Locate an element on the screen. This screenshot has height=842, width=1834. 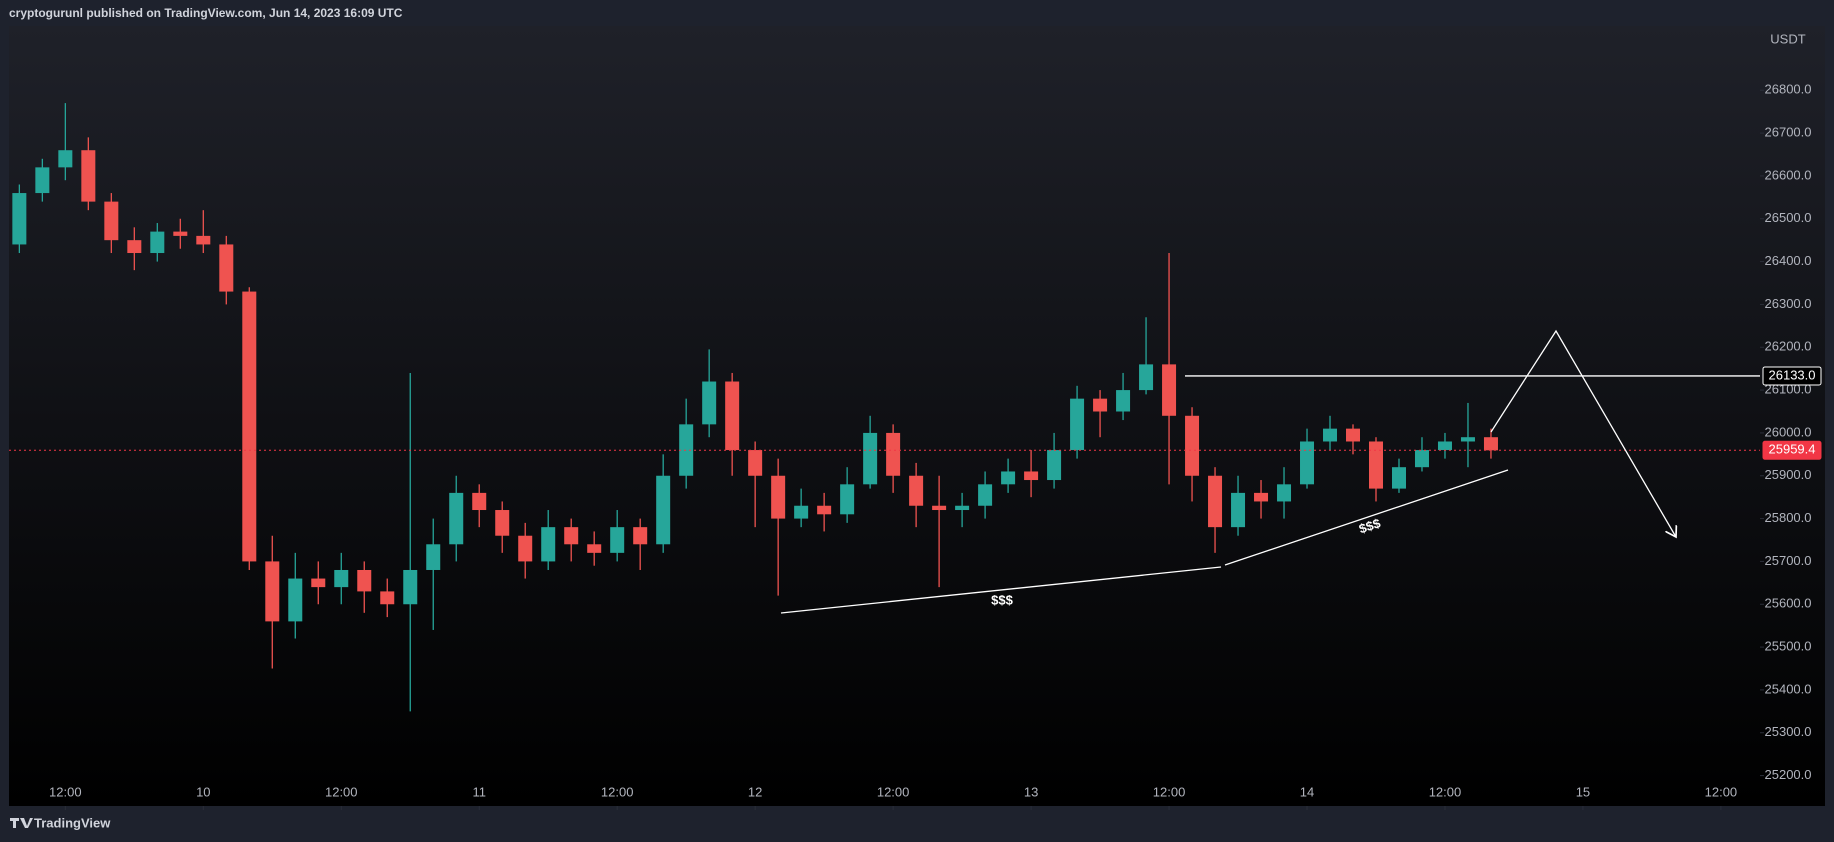
y-tick-label: 25200.0 is located at coordinates (1788, 774).